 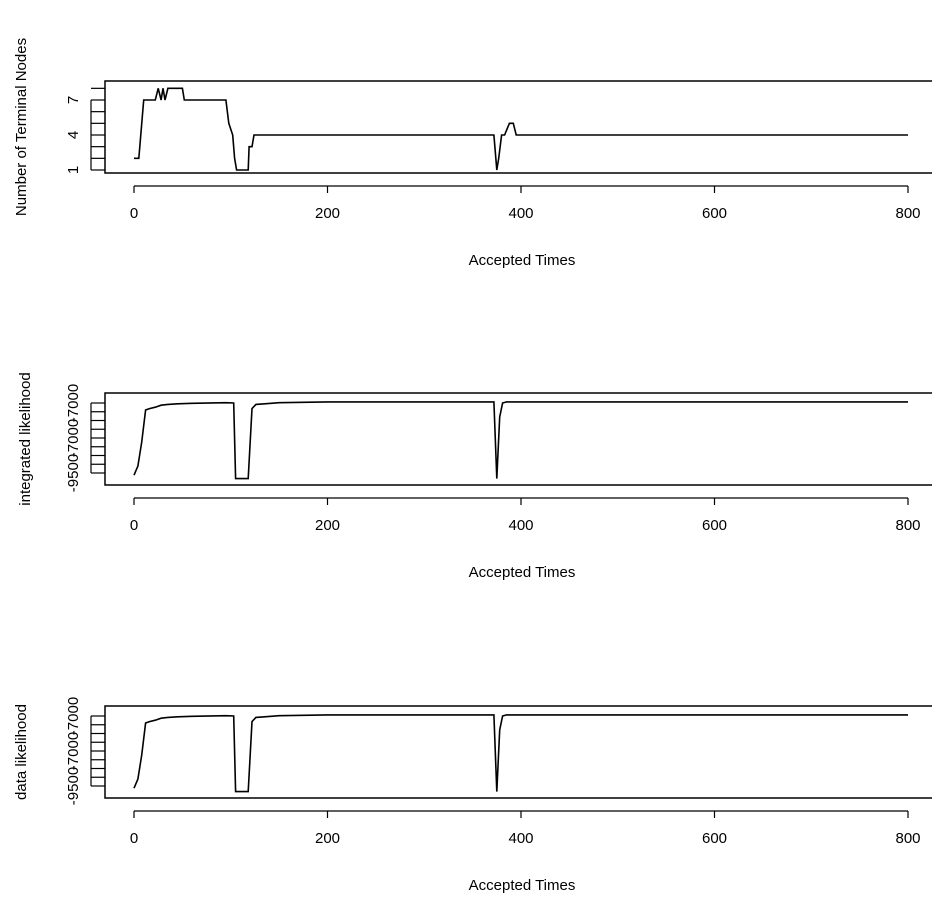 What do you see at coordinates (73, 135) in the screenshot?
I see `y-tick-label: 4` at bounding box center [73, 135].